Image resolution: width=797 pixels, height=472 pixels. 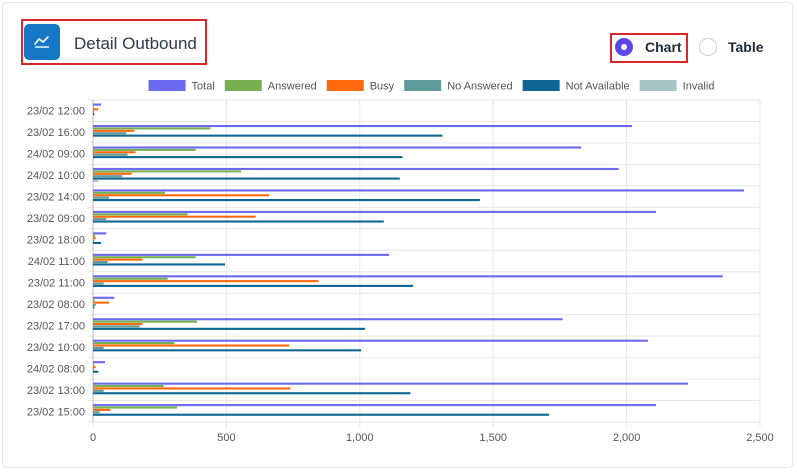 I want to click on x-tick-label: 1,000, so click(x=360, y=438).